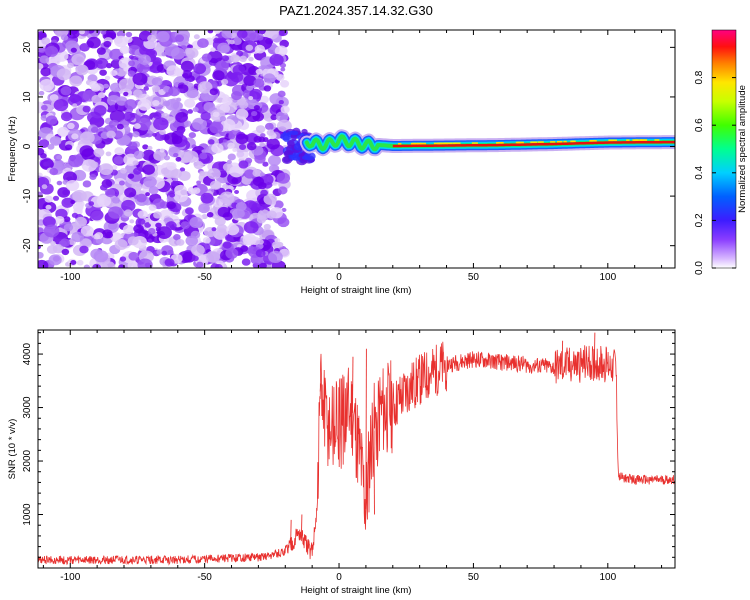 The width and height of the screenshot is (750, 600). What do you see at coordinates (27, 407) in the screenshot?
I see `snr-y-tick-label: 3000` at bounding box center [27, 407].